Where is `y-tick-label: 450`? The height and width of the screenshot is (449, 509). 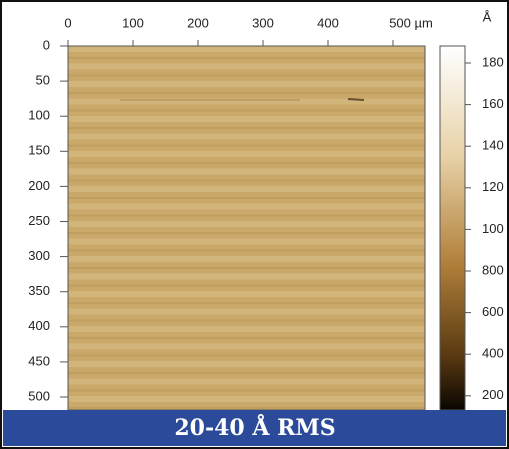 y-tick-label: 450 is located at coordinates (39, 360).